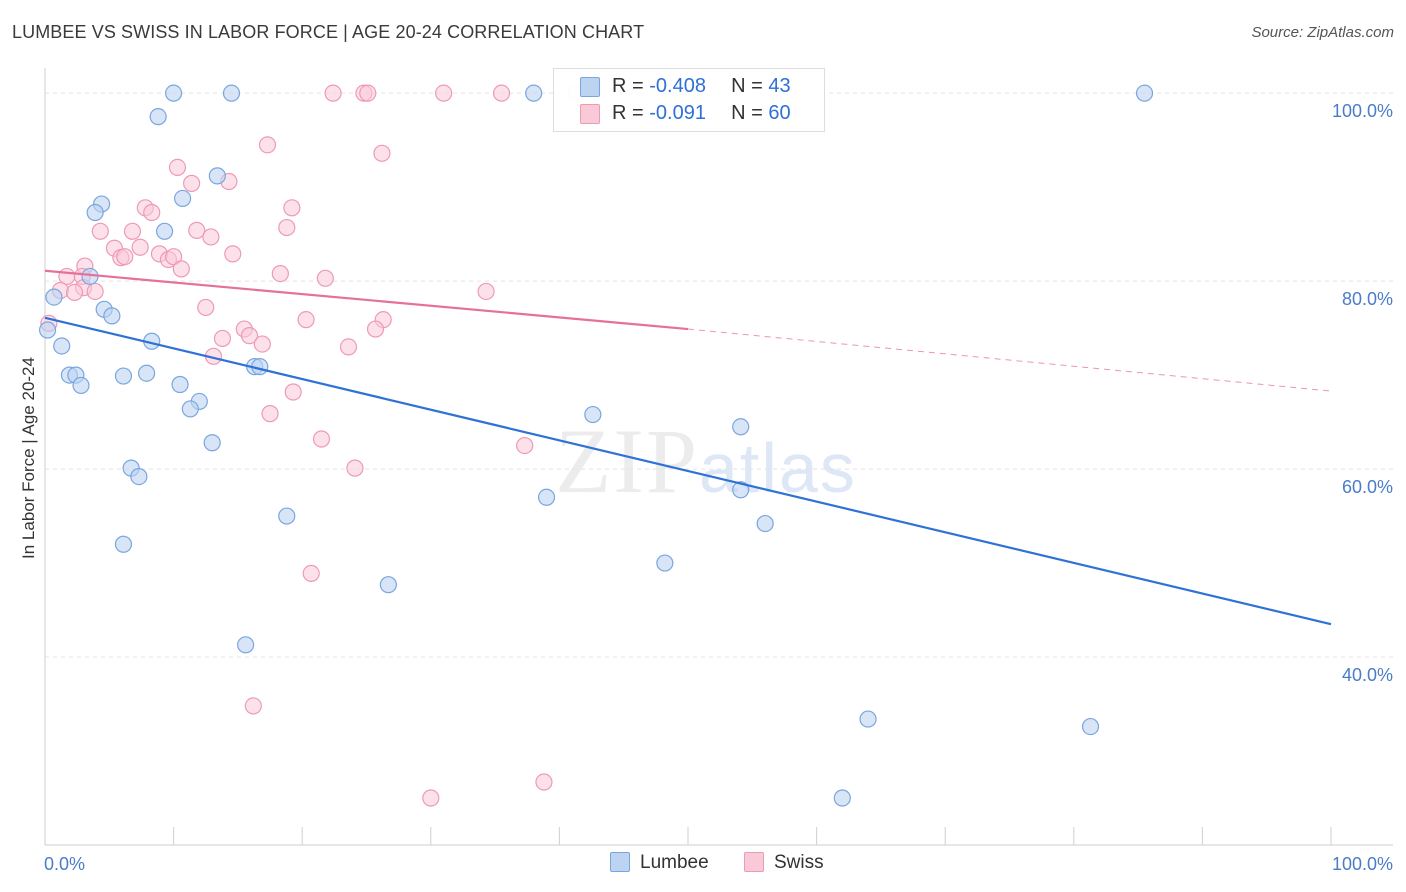 This screenshot has height=892, width=1406. What do you see at coordinates (1009, 360) in the screenshot?
I see `swiss-trend-extension` at bounding box center [1009, 360].